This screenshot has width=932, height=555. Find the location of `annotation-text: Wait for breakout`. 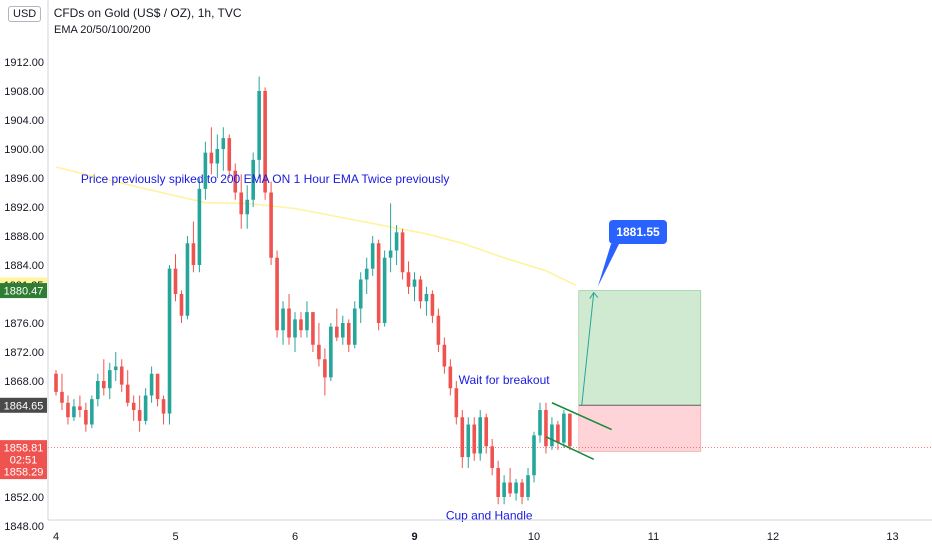

annotation-text: Wait for breakout is located at coordinates (505, 380).